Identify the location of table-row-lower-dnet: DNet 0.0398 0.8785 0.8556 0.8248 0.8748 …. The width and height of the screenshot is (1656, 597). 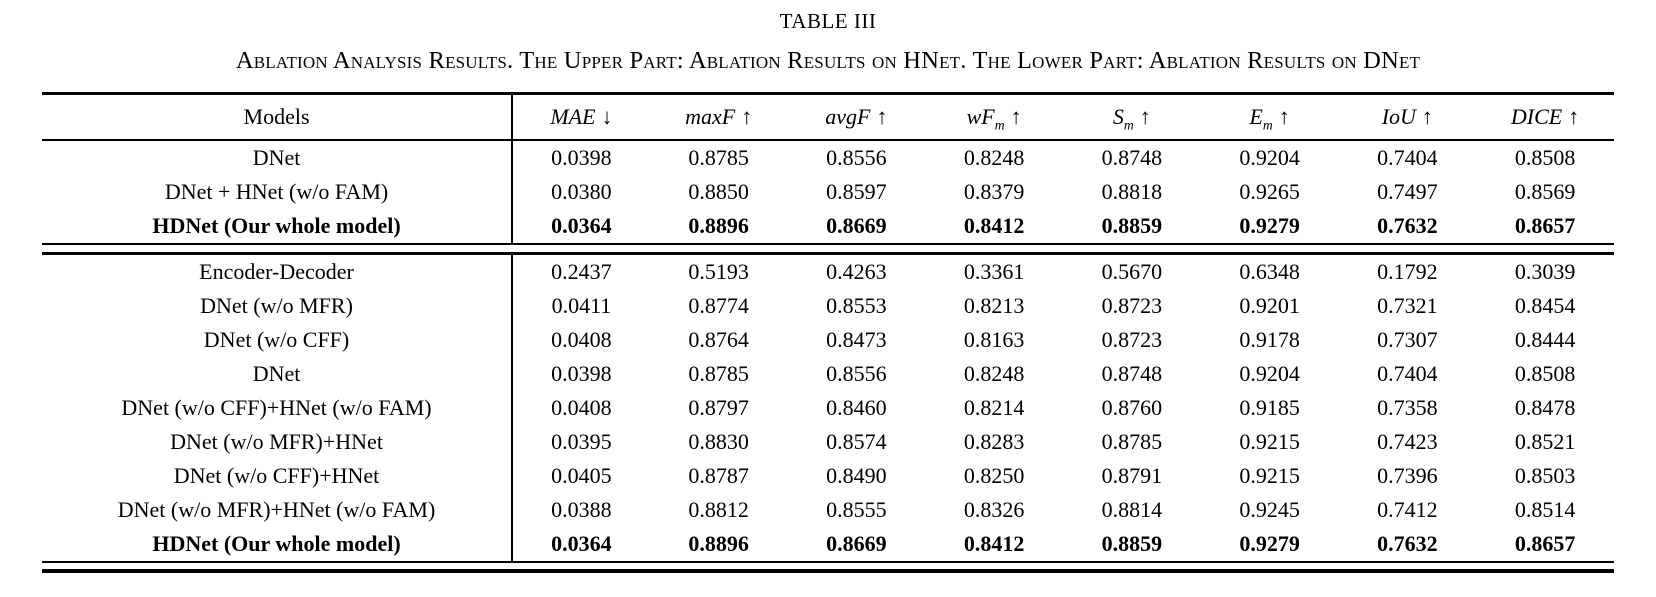
(828, 374).